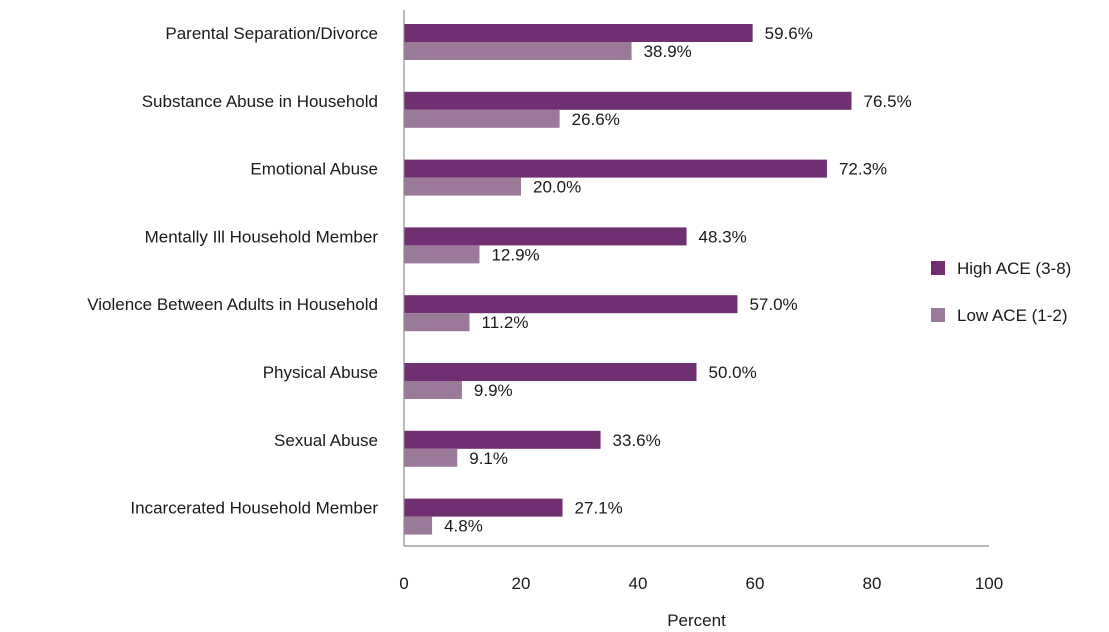 This screenshot has height=632, width=1109. I want to click on data-label: 33.6%, so click(637, 440).